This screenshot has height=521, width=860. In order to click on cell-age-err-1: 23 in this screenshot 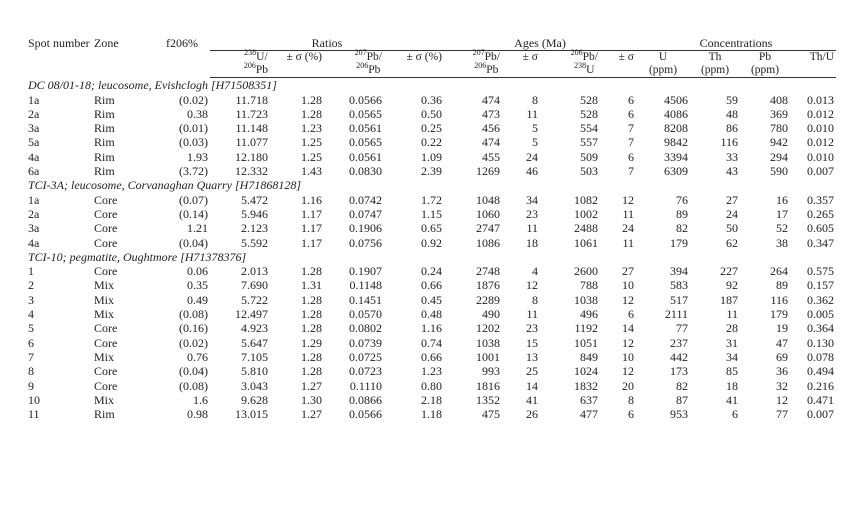, I will do `click(532, 328)`.